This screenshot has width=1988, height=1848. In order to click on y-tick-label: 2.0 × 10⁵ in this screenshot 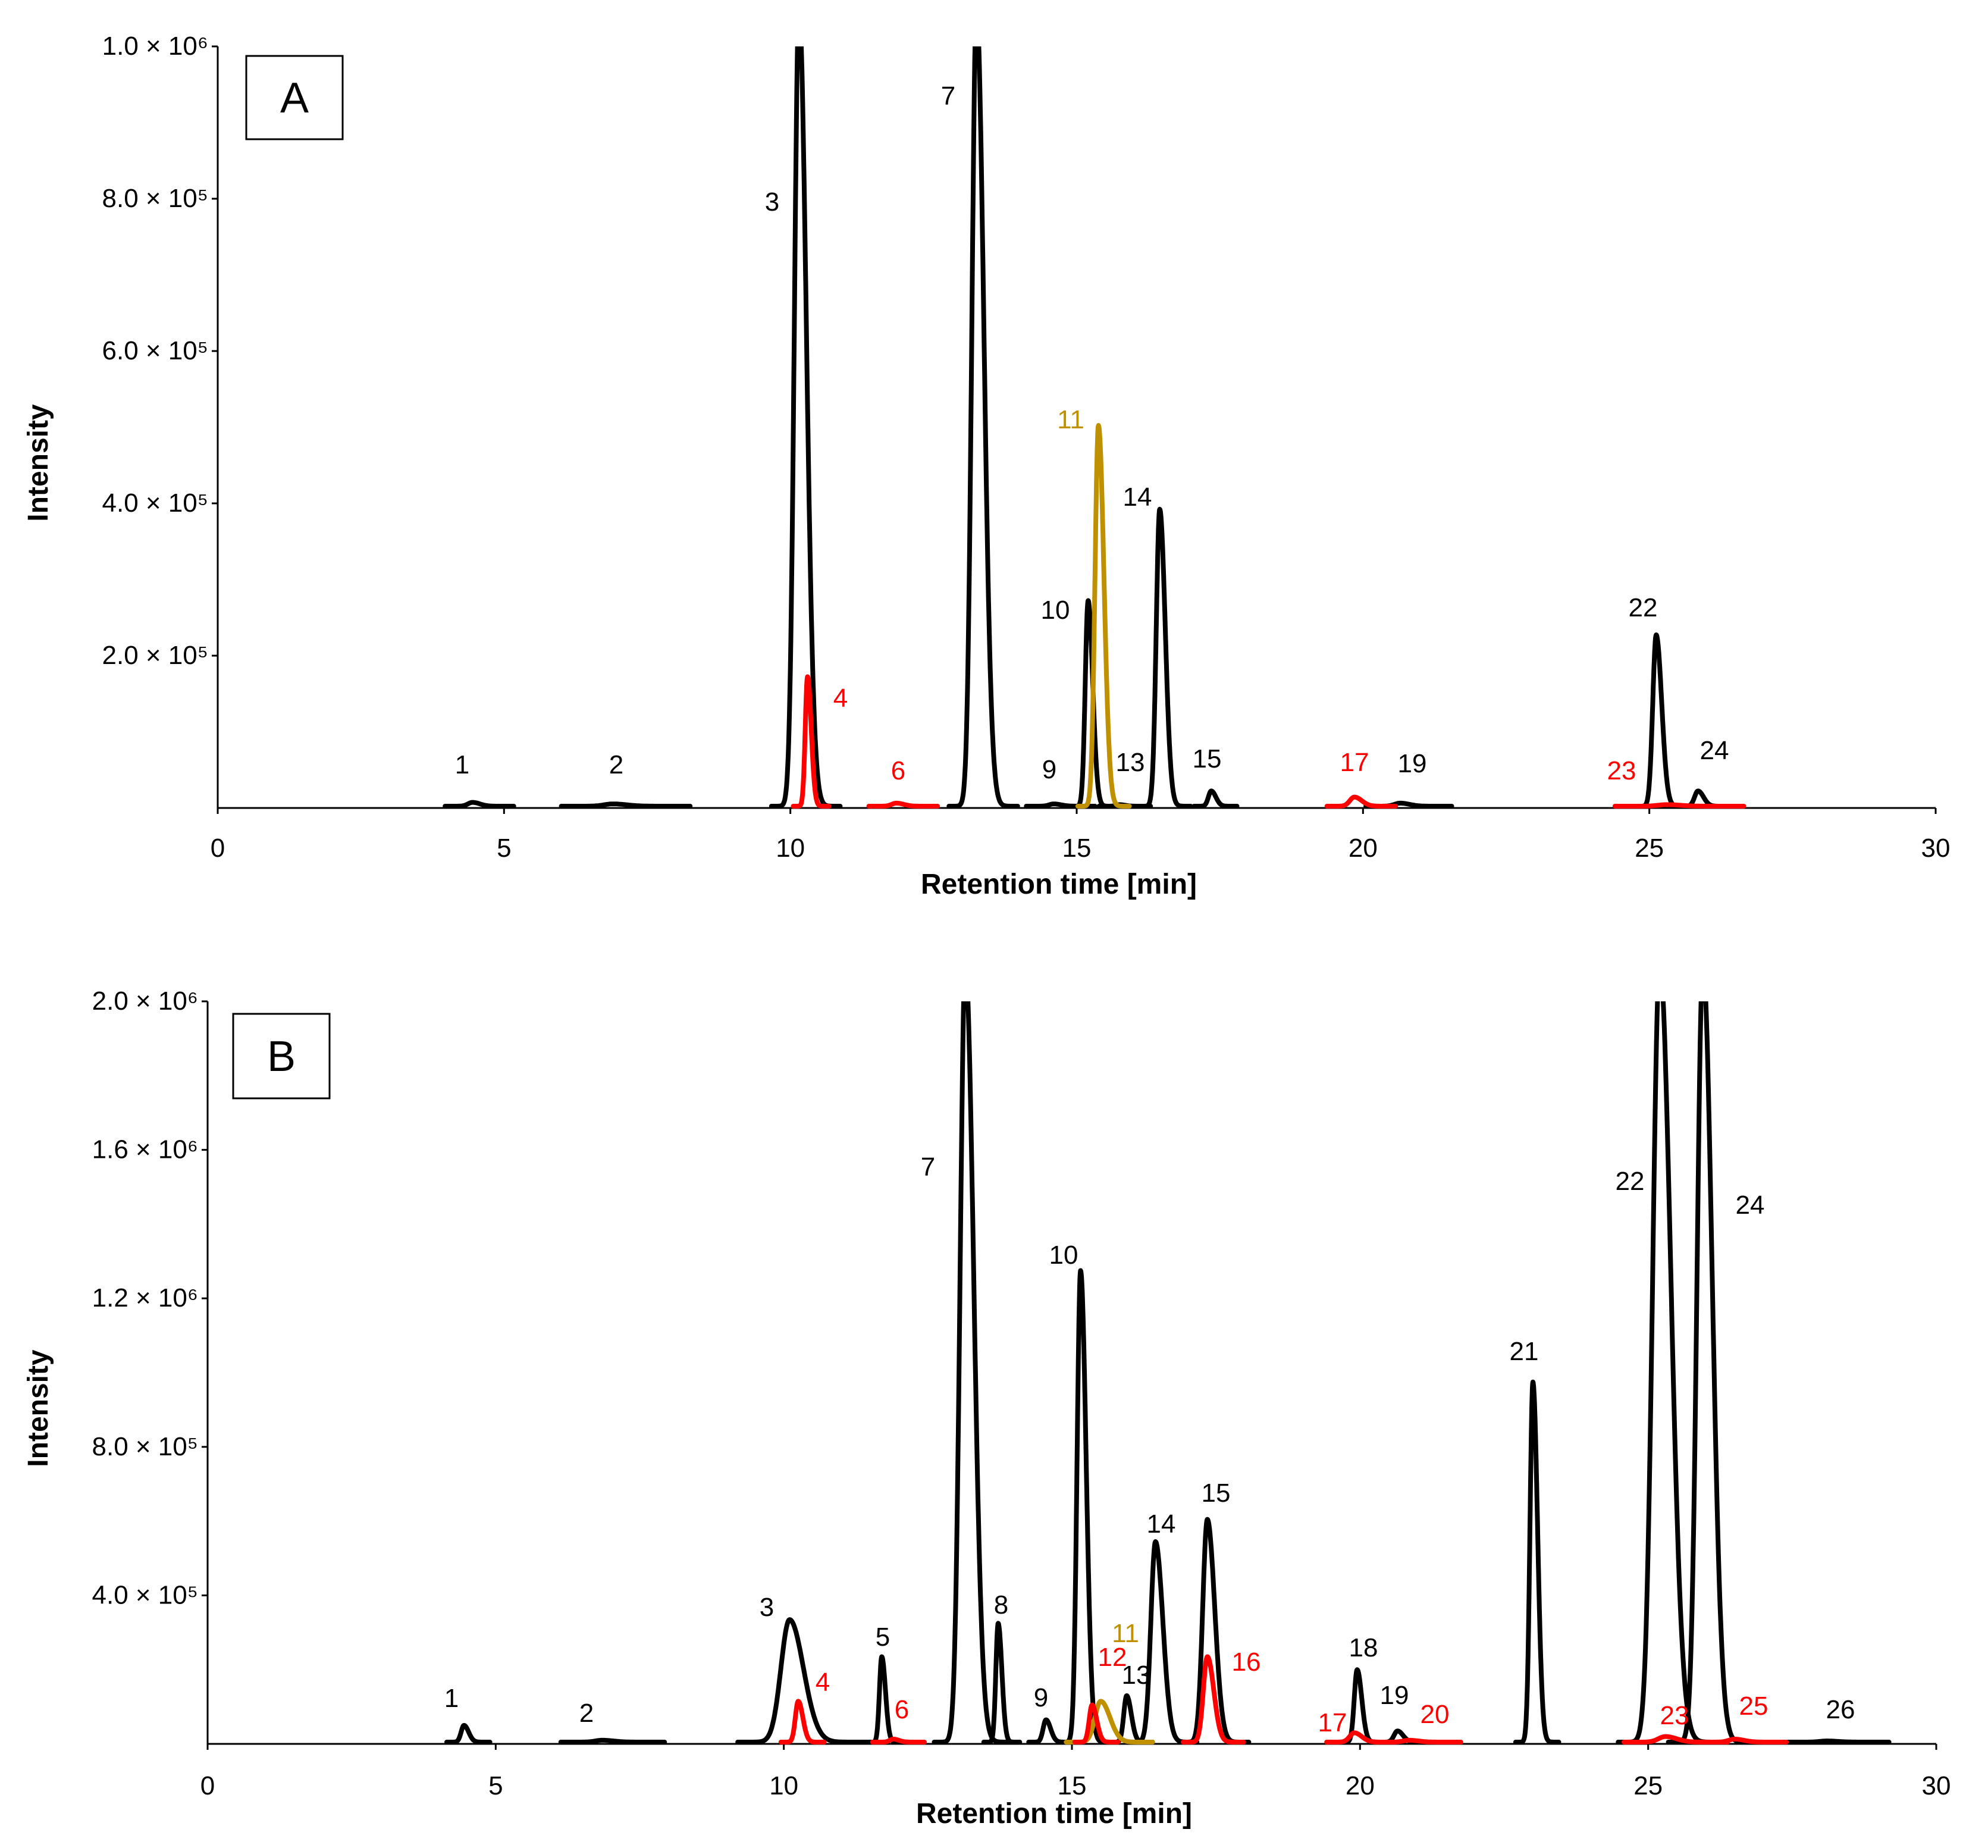, I will do `click(155, 655)`.